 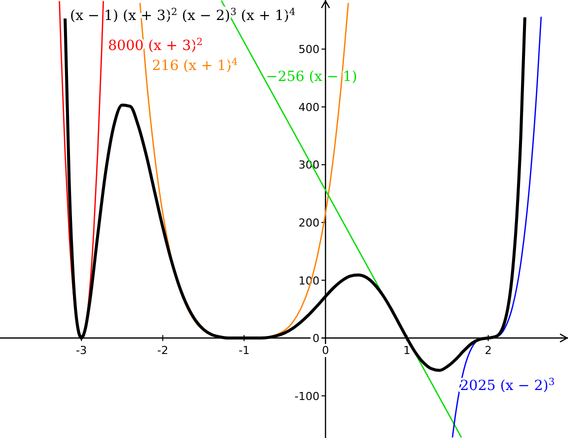 I want to click on y-tick-label: 0, so click(x=316, y=339).